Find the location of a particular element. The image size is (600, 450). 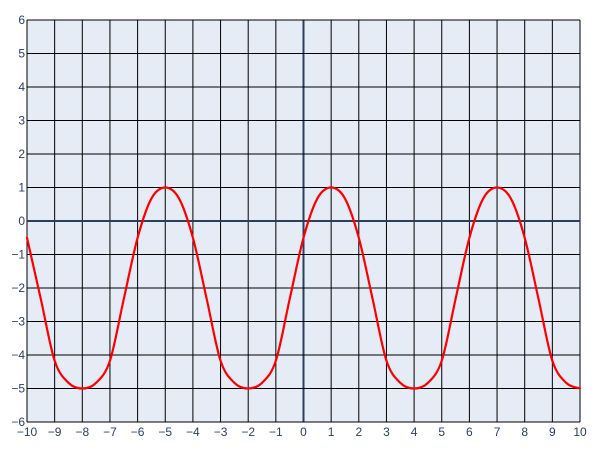

x-tick-label: −5 is located at coordinates (165, 432).